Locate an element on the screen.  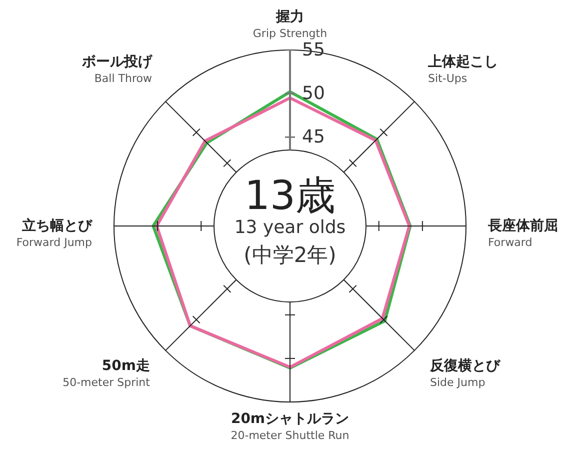
text: 13歳 is located at coordinates (290, 196).